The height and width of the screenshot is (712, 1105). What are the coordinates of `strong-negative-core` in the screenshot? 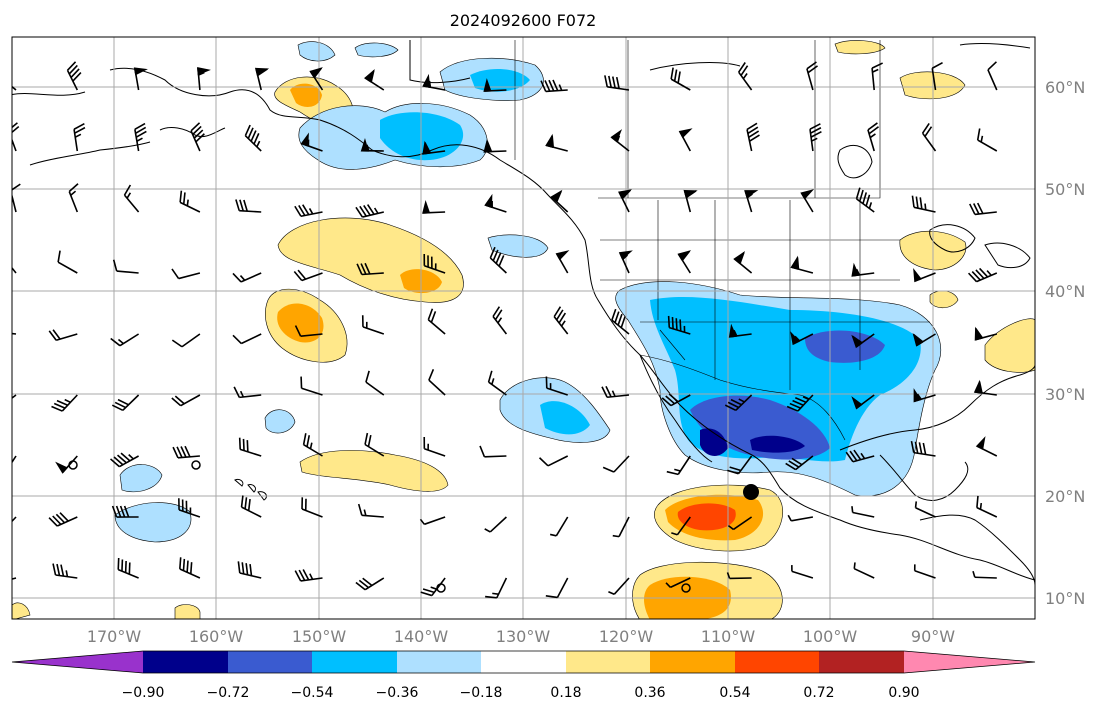 It's located at (714, 442).